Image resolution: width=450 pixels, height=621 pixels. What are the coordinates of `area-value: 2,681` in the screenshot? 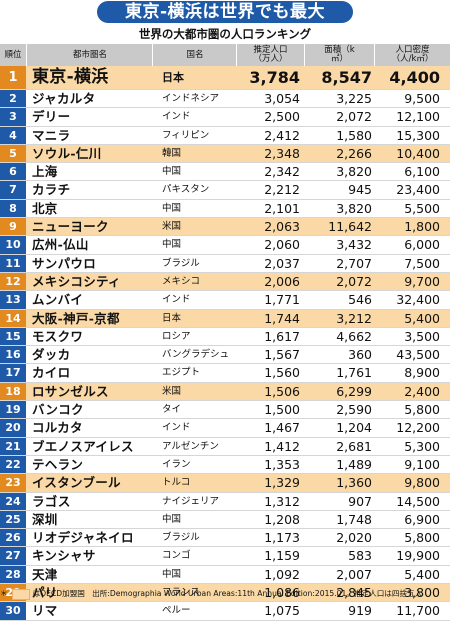 It's located at (354, 446).